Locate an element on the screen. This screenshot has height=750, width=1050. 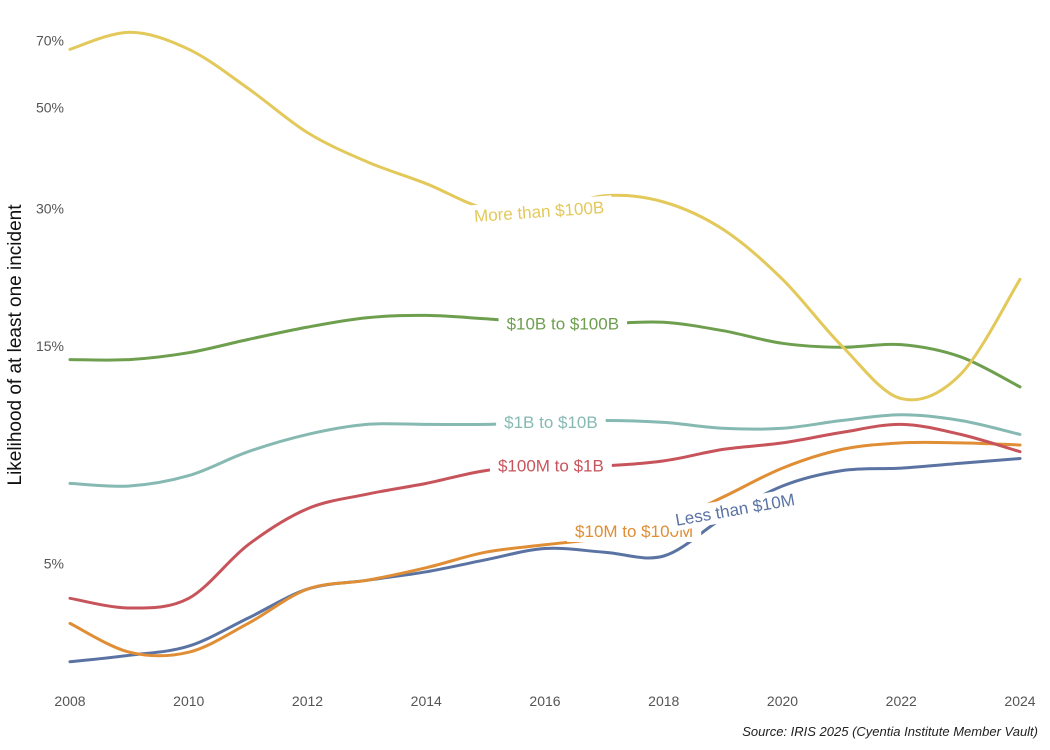
y-axis-ticks: 5% 15% 30% 50% 70% is located at coordinates (50, 302).